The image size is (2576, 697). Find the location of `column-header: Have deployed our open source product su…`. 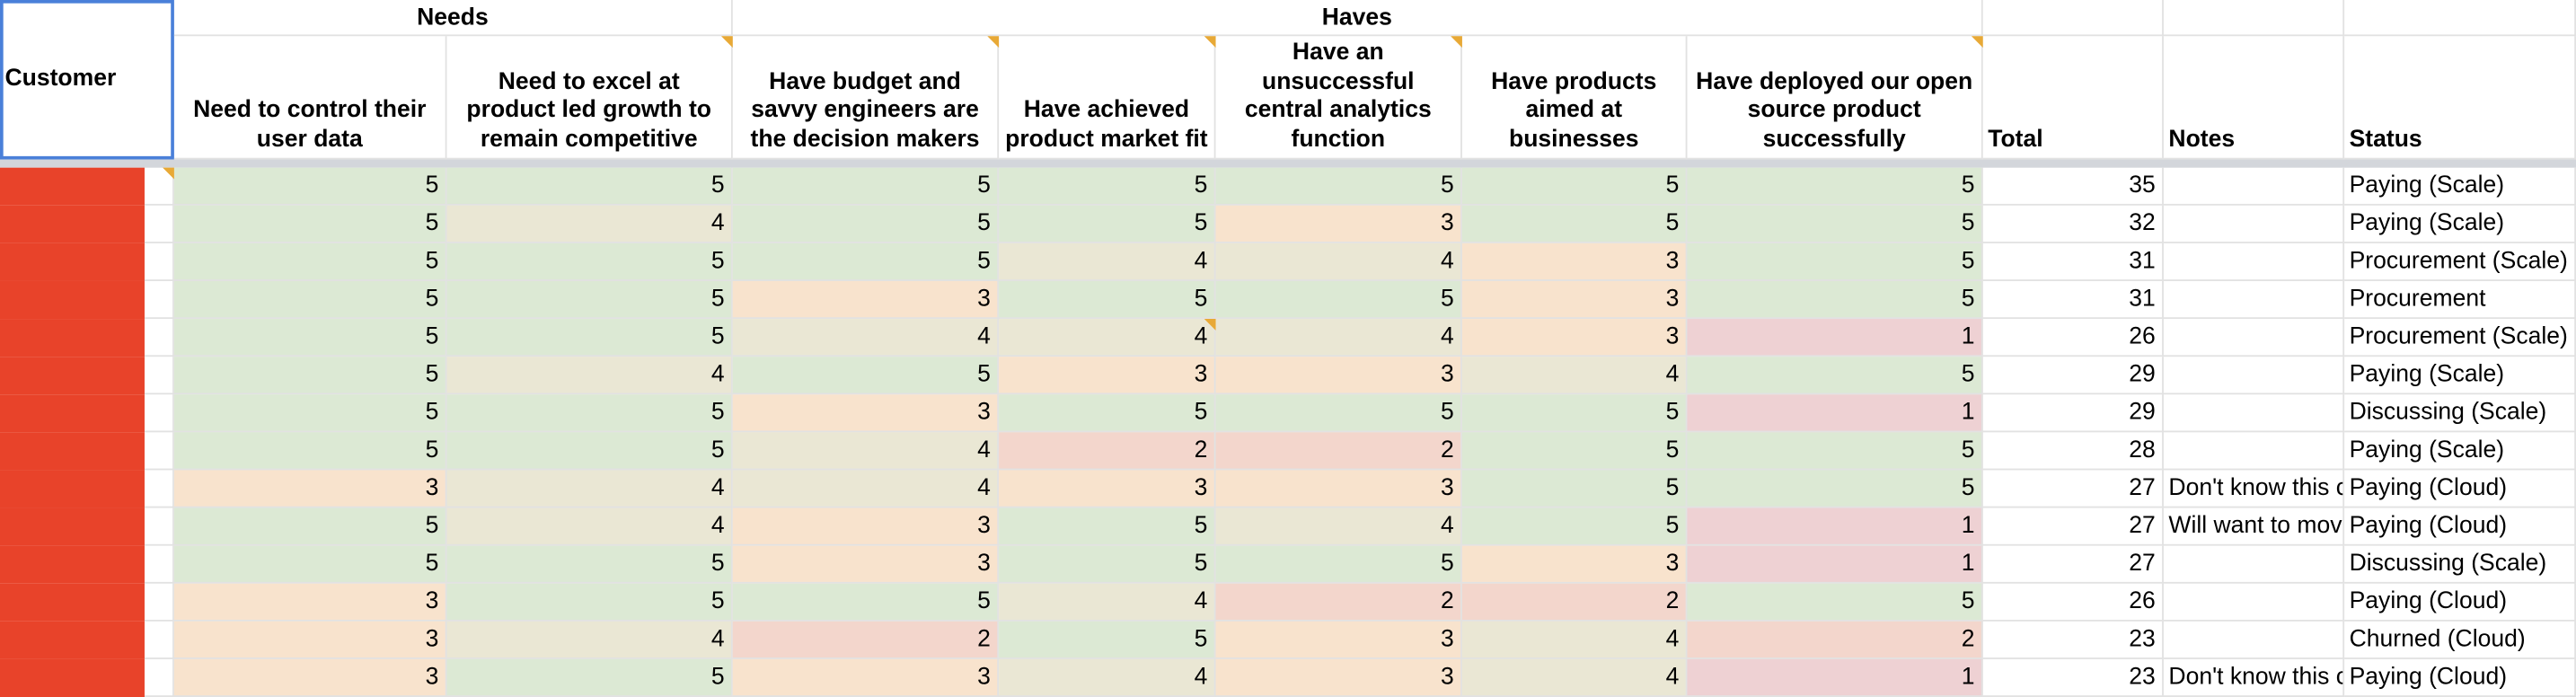

column-header: Have deployed our open source product su… is located at coordinates (1835, 98).